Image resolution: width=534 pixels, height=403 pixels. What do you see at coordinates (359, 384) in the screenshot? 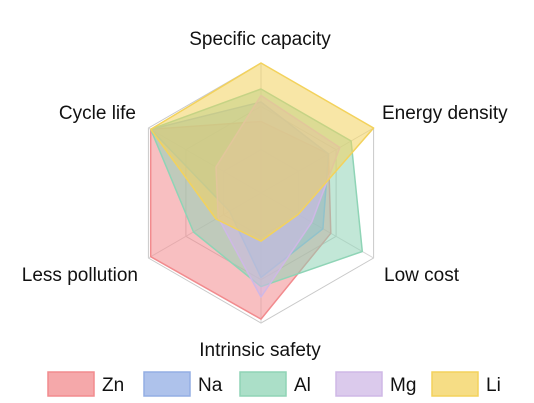
I see `legend-swatch-mg` at bounding box center [359, 384].